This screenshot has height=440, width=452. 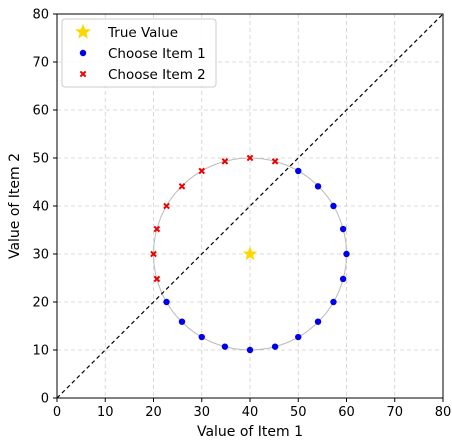 I want to click on x-tick-label: 20, so click(x=153, y=412).